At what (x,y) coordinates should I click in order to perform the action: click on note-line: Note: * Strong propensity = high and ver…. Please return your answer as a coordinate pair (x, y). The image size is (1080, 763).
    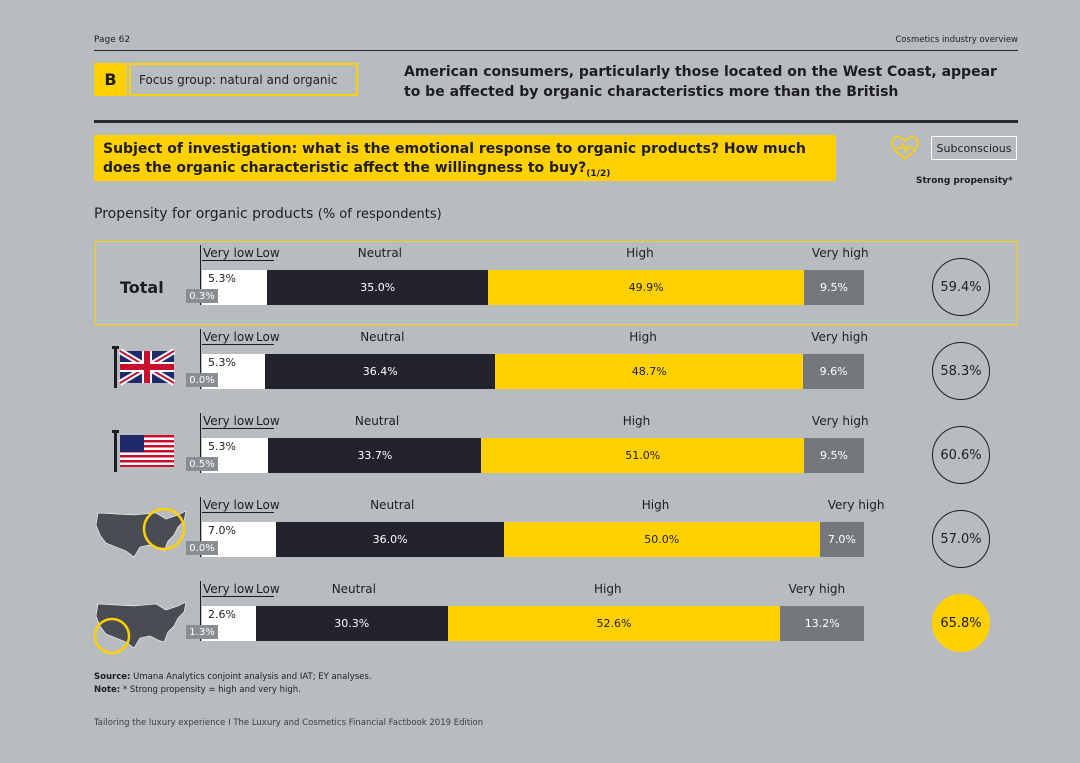
    Looking at the image, I should click on (233, 690).